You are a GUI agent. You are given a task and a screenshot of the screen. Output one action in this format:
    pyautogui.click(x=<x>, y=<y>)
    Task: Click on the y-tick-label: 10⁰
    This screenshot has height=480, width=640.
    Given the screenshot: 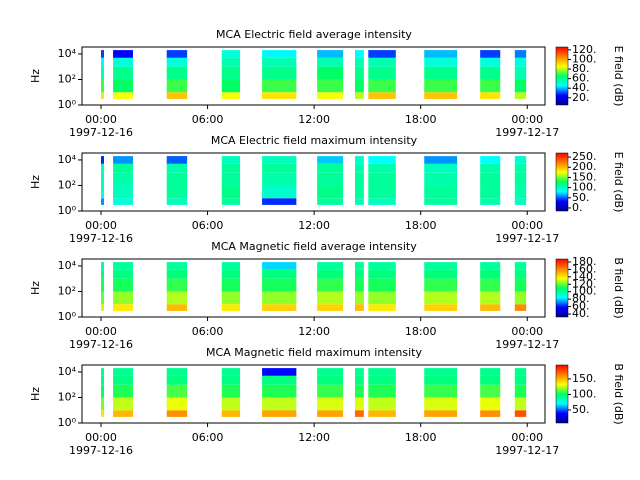 What is the action you would take?
    pyautogui.click(x=67, y=104)
    